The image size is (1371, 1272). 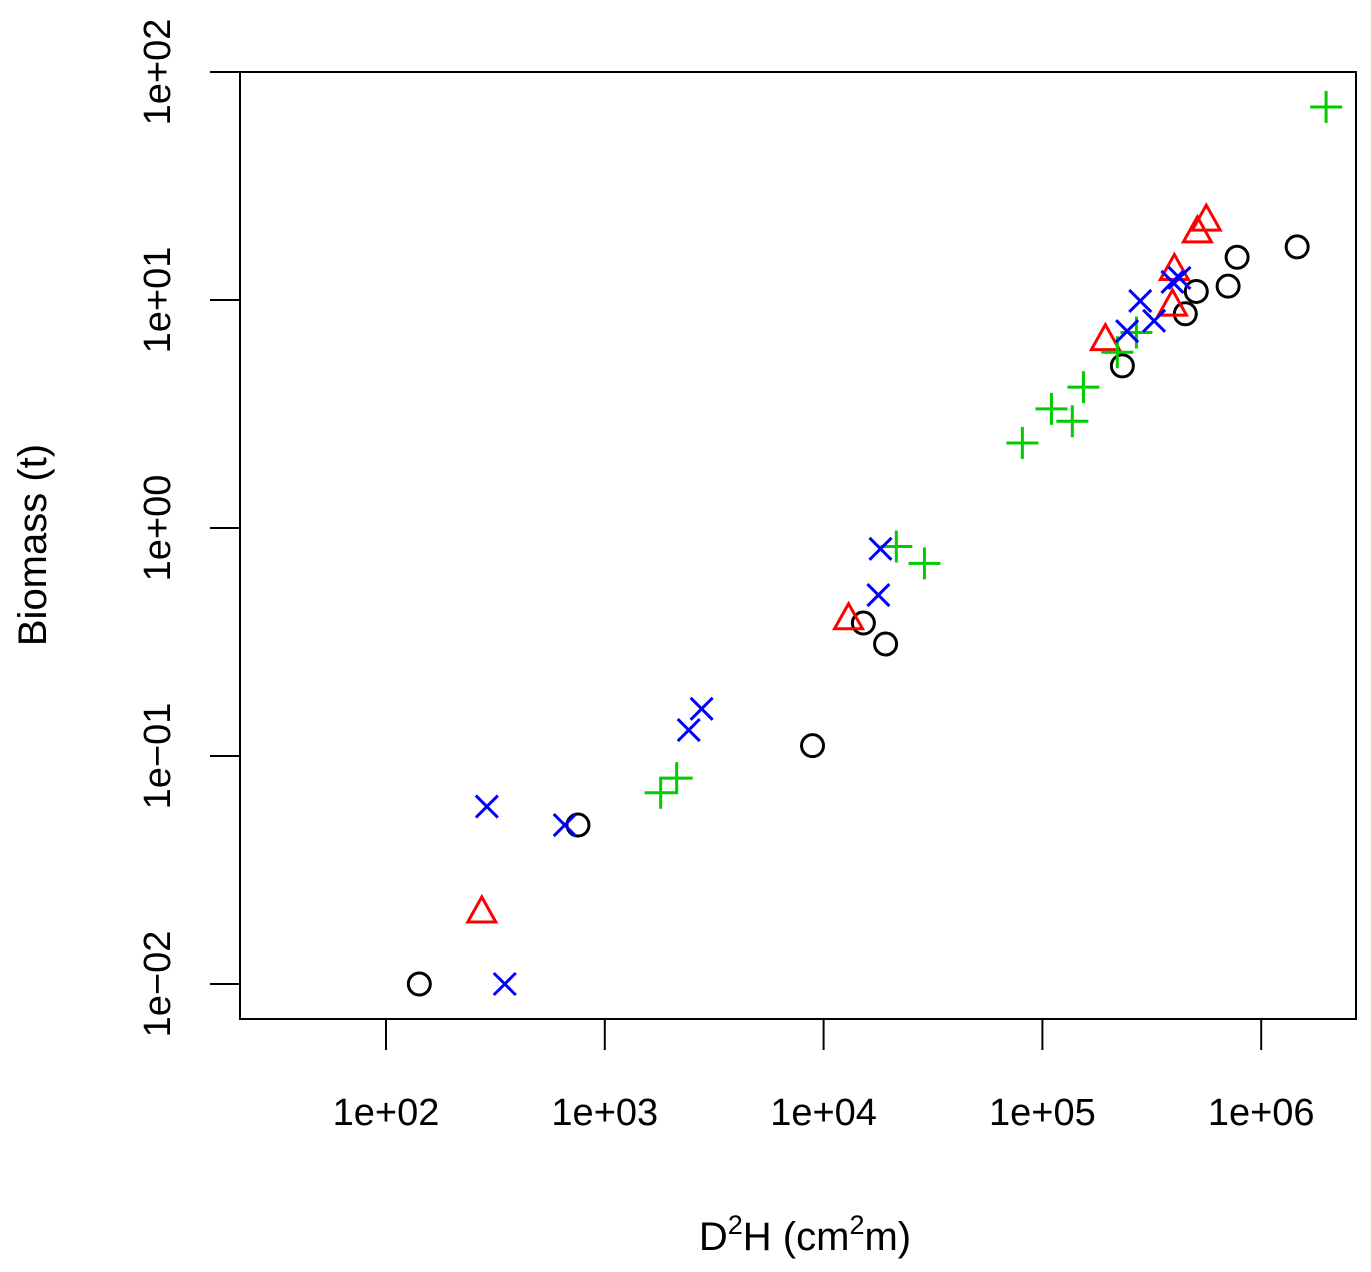 What do you see at coordinates (158, 300) in the screenshot?
I see `y-tick-label: 1e+01` at bounding box center [158, 300].